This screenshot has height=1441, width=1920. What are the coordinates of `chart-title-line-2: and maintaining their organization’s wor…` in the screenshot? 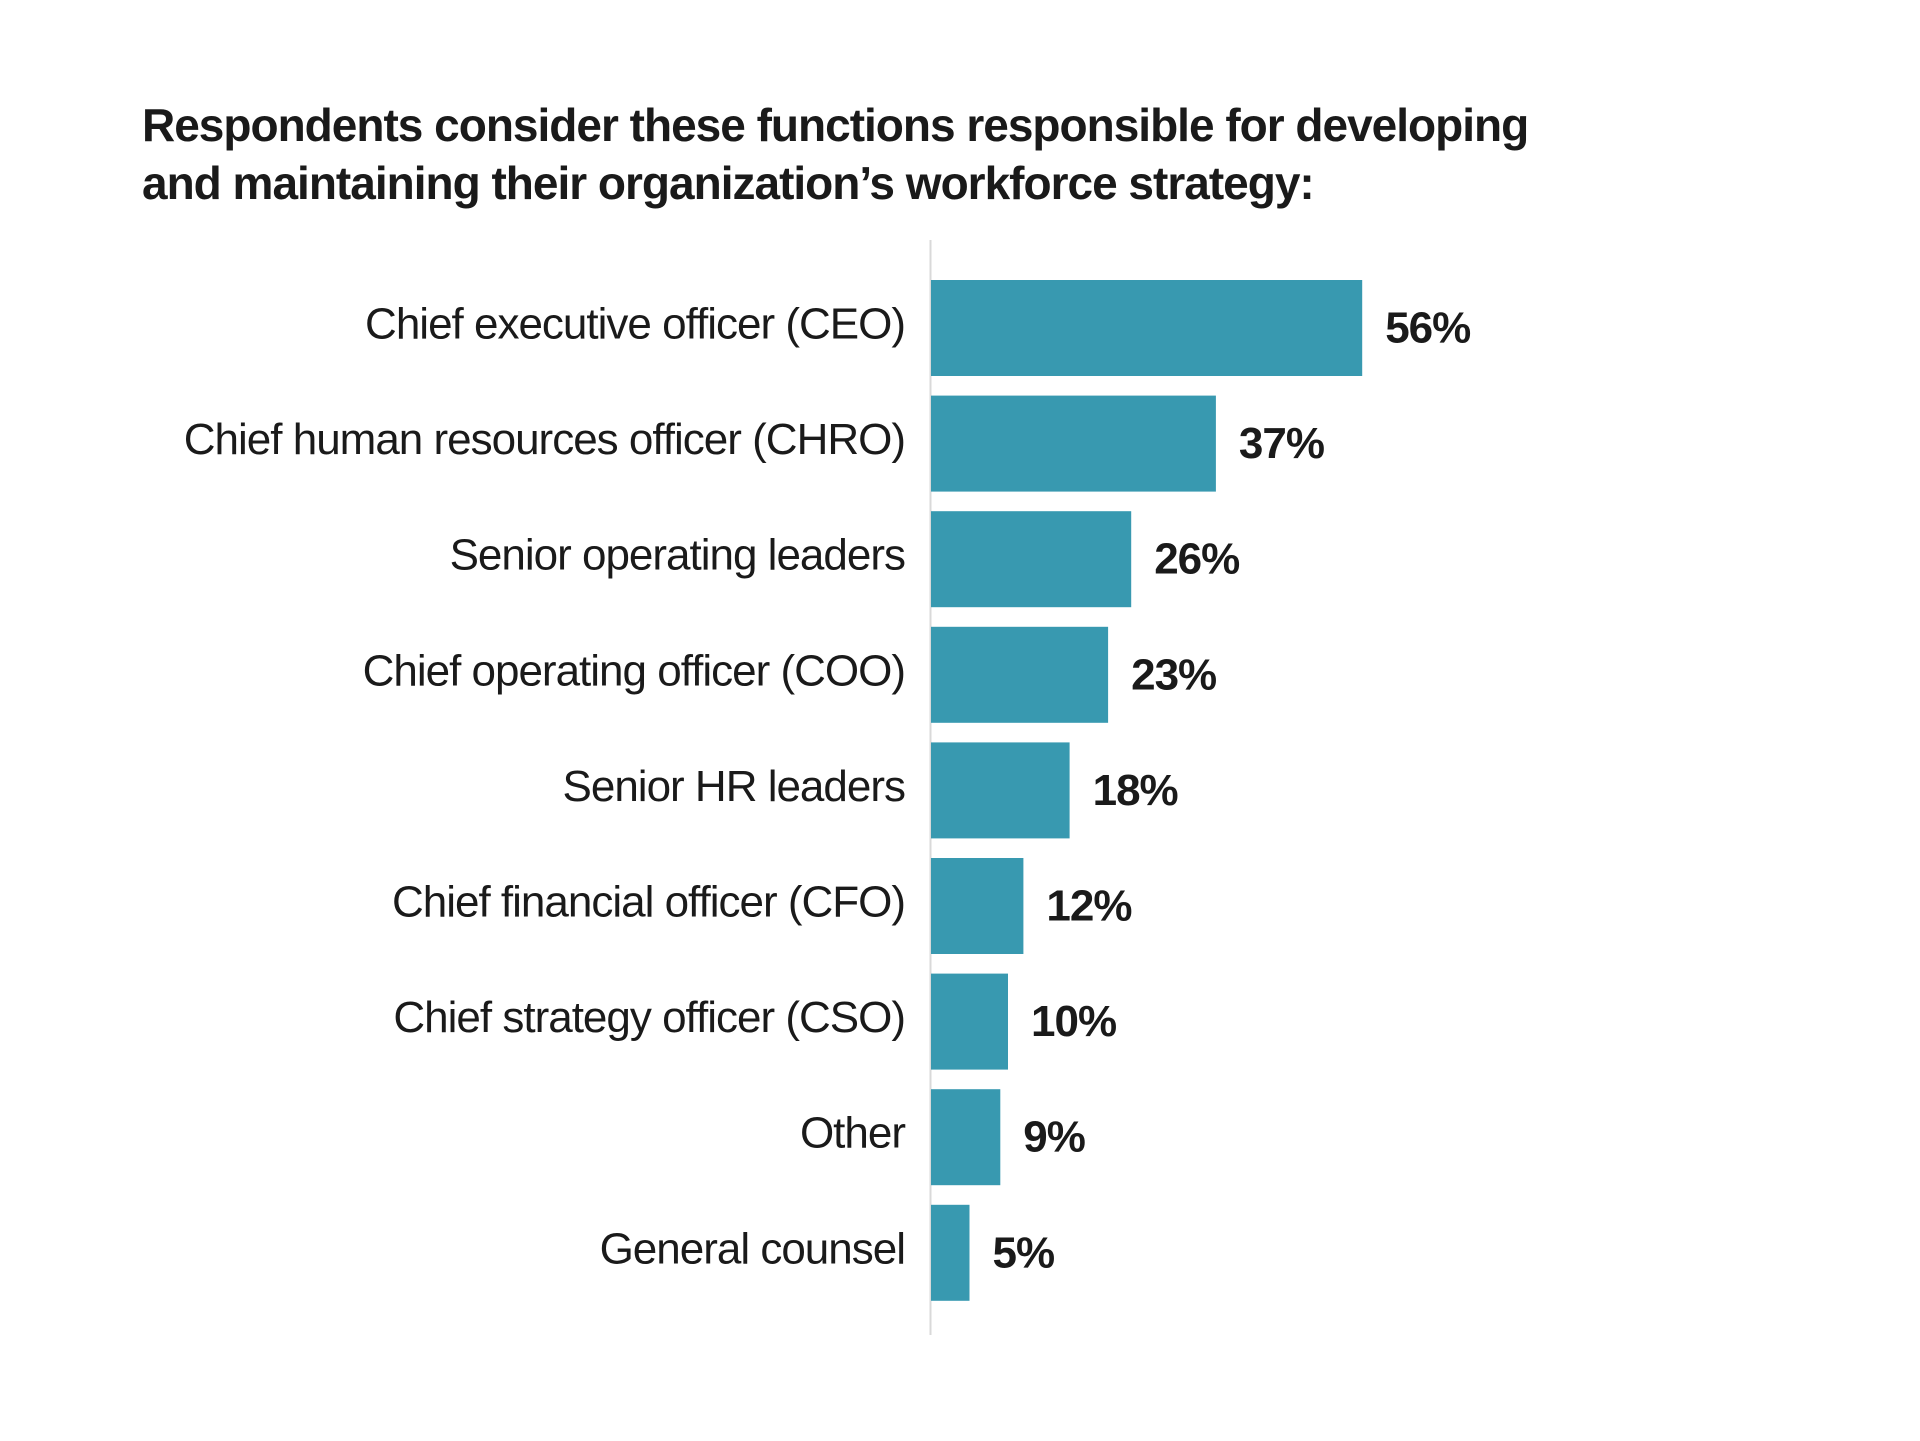 It's located at (728, 183).